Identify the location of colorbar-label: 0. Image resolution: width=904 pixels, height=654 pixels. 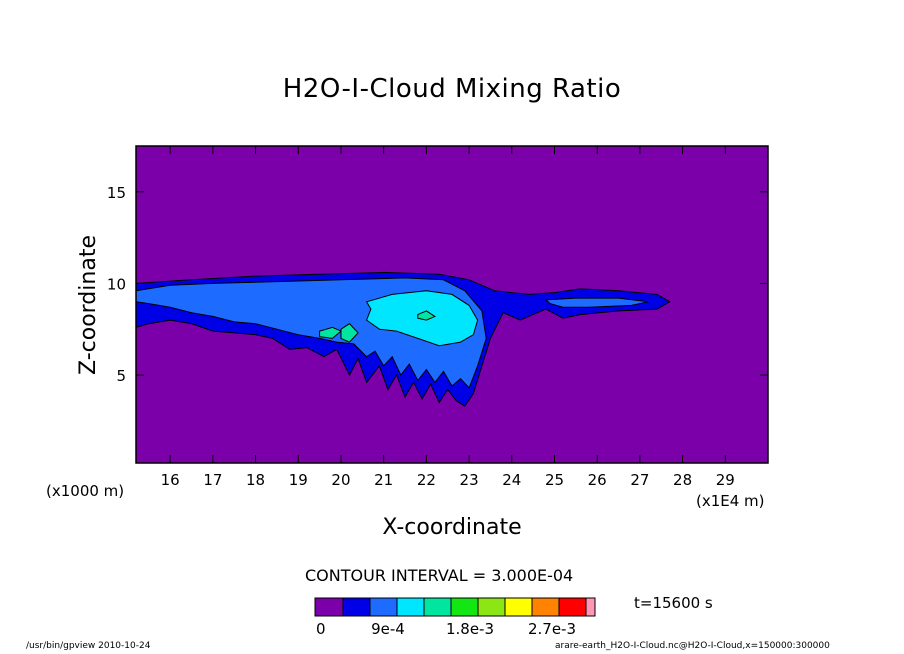
(321, 629).